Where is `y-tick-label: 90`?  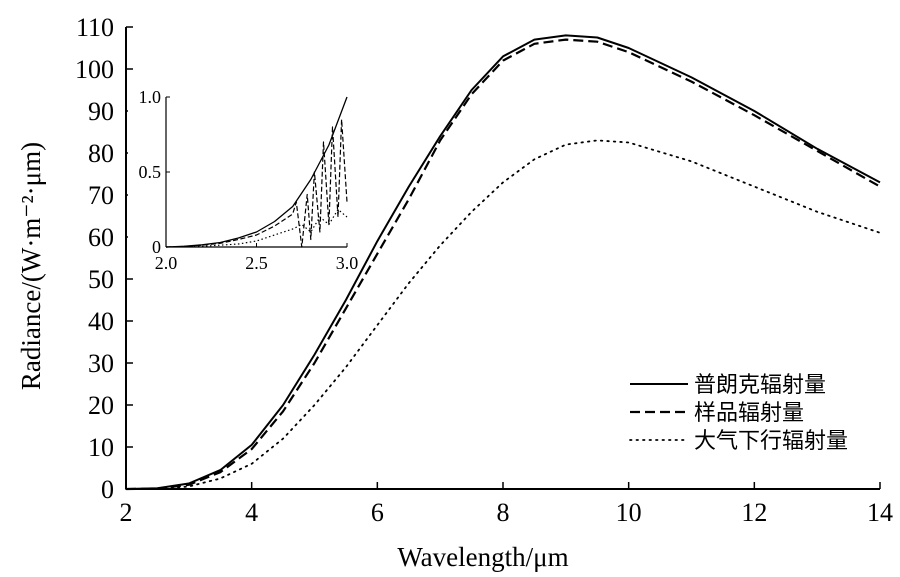 y-tick-label: 90 is located at coordinates (101, 111).